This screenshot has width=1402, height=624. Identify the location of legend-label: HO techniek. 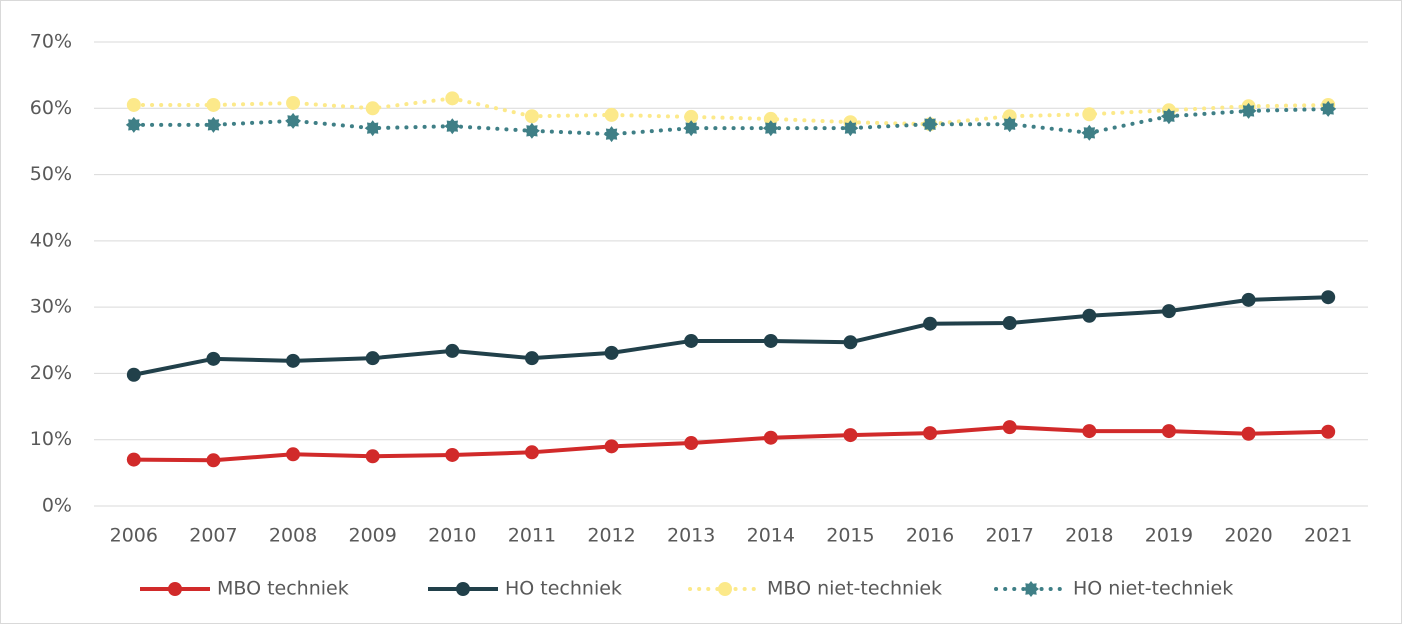
(563, 589).